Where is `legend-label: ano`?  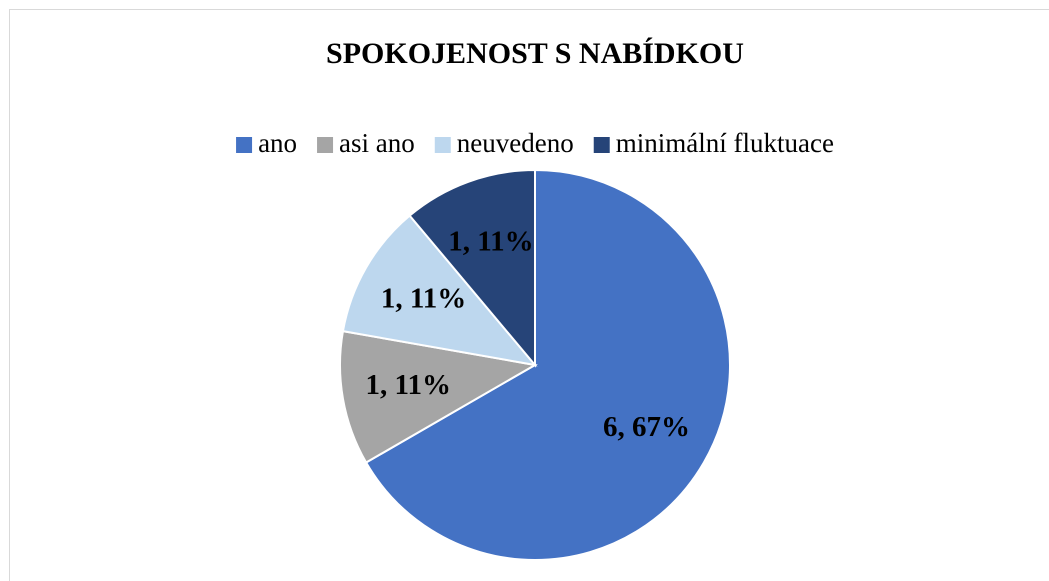 legend-label: ano is located at coordinates (277, 143).